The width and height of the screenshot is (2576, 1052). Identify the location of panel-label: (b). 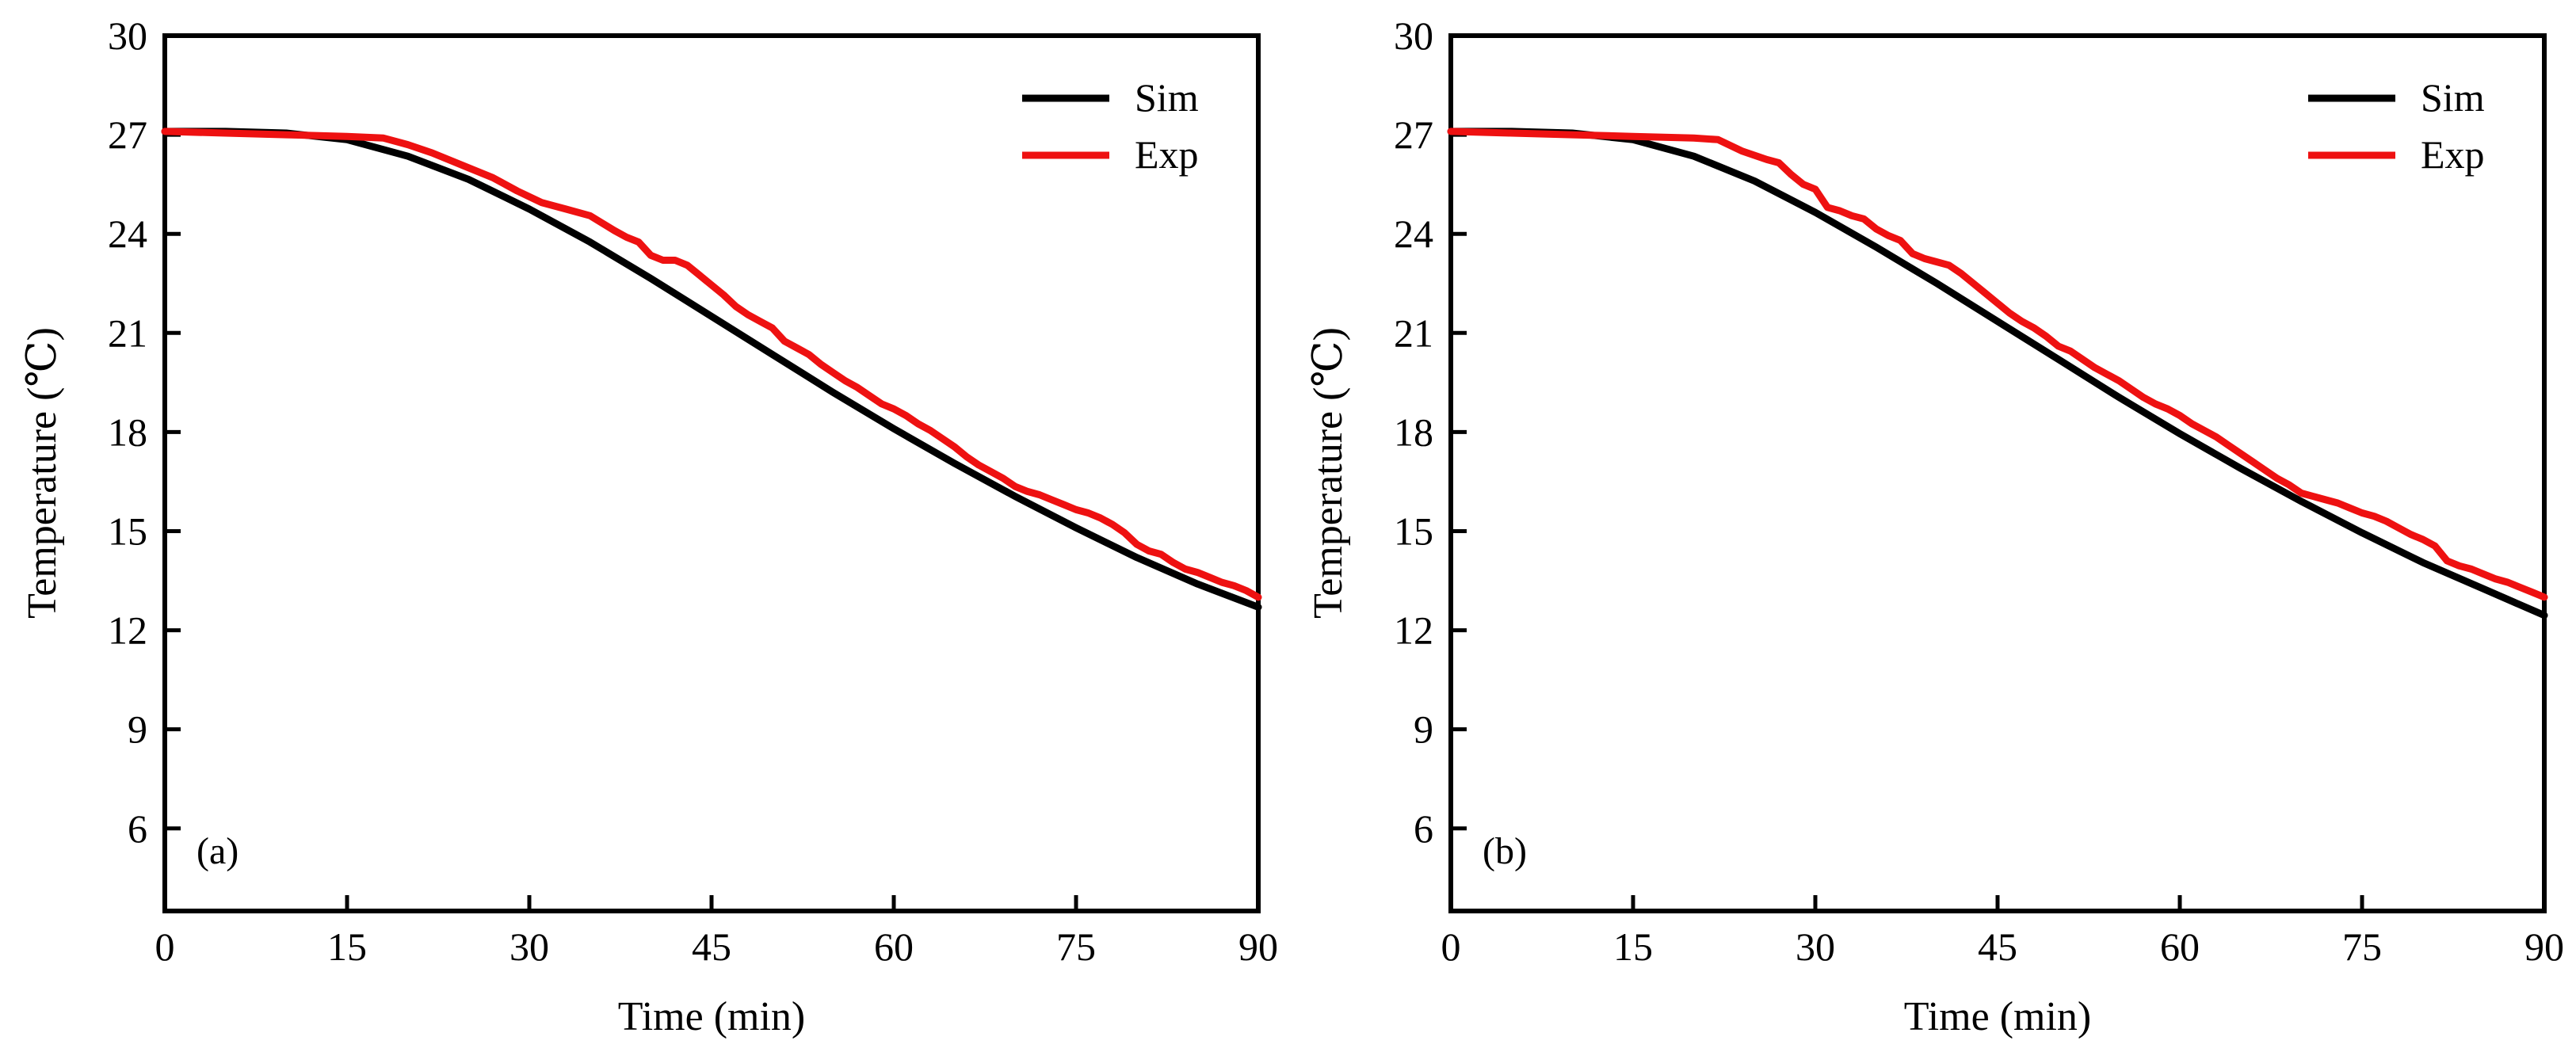
(1505, 851).